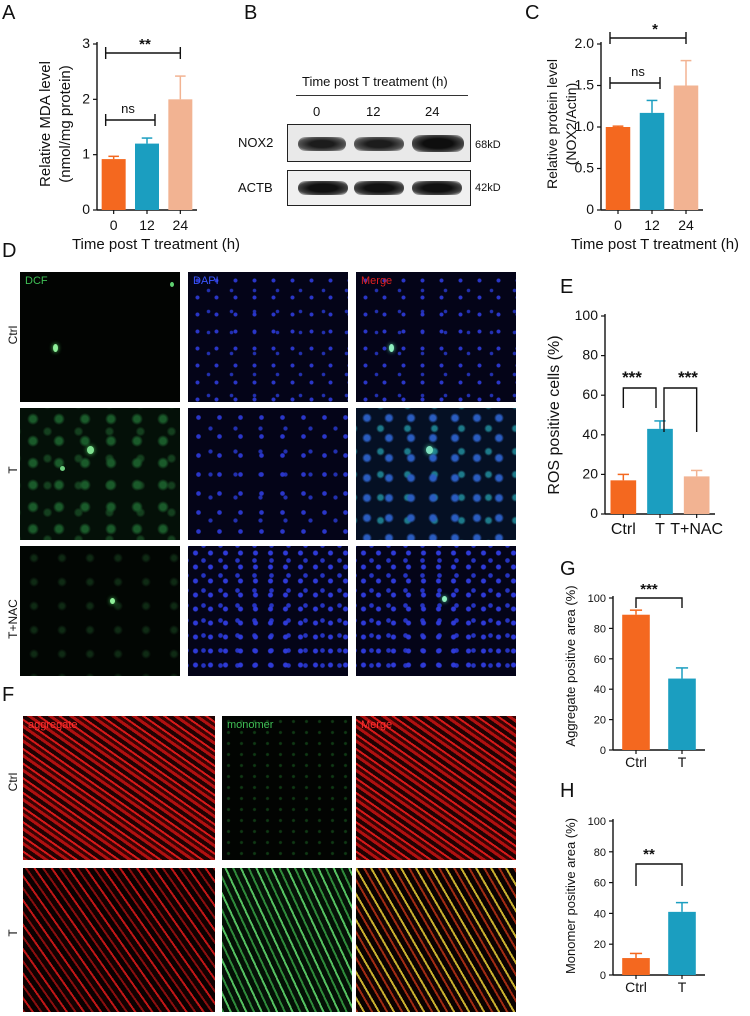 The image size is (750, 1016). What do you see at coordinates (571, 124) in the screenshot?
I see `chart-c-ylabel-2: (NOX2/Actin)` at bounding box center [571, 124].